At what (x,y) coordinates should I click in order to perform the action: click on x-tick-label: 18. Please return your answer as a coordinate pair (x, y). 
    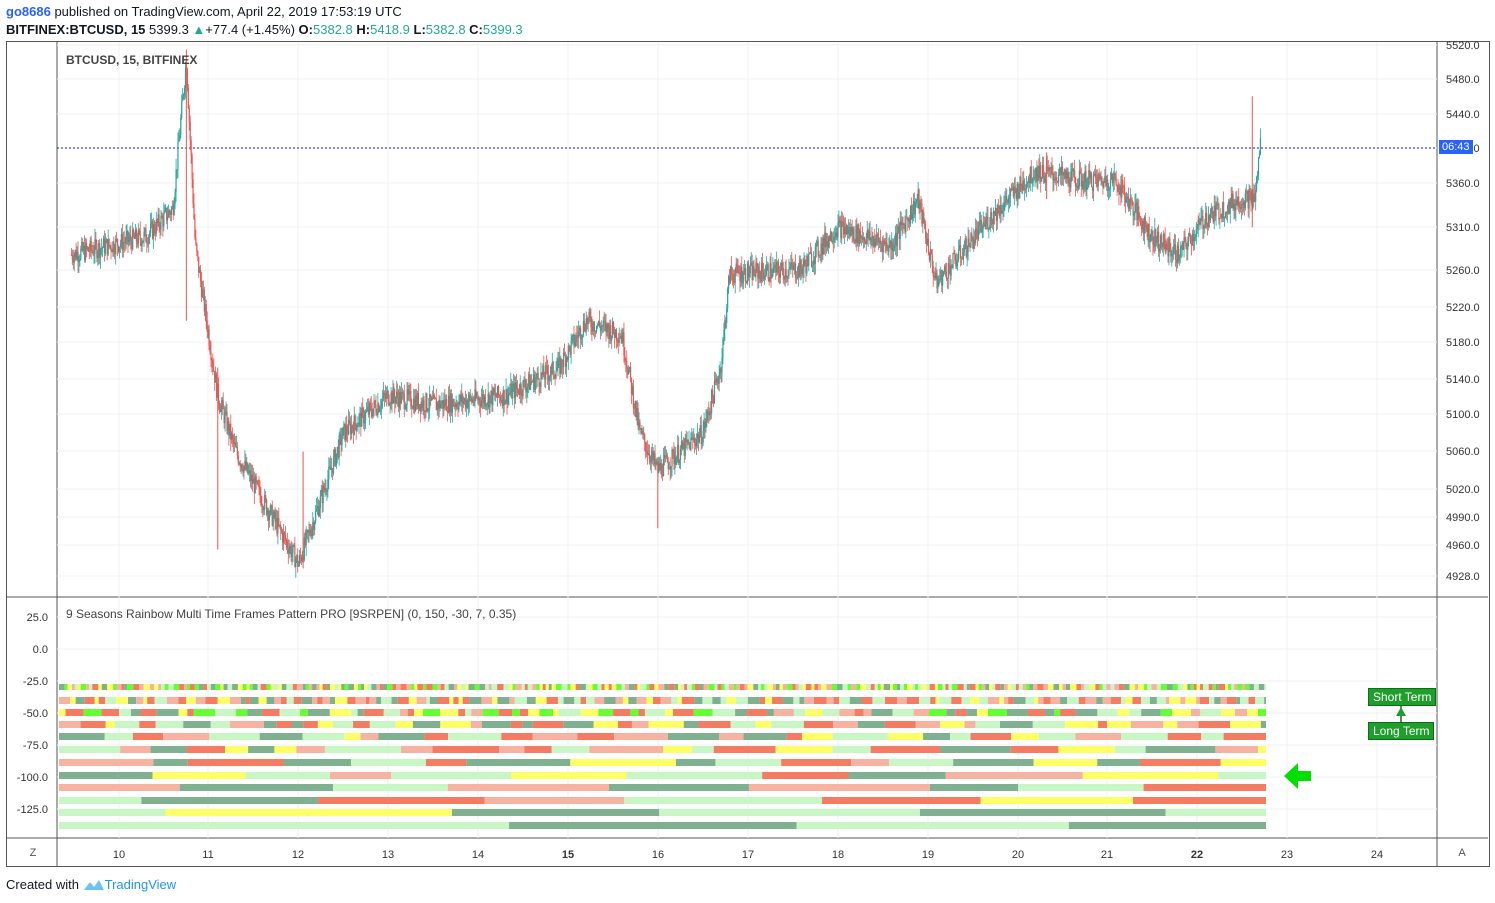
    Looking at the image, I should click on (838, 855).